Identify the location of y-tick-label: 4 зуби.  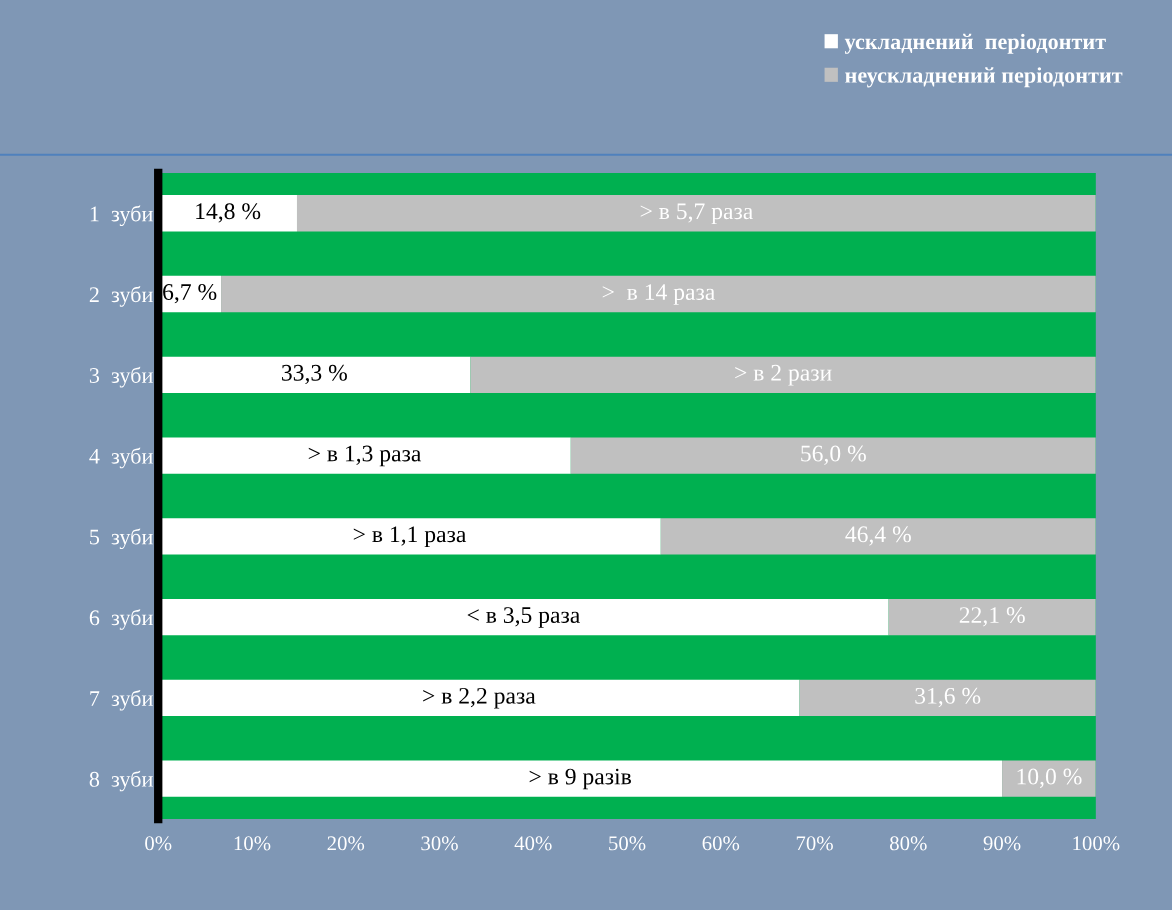
(121, 458).